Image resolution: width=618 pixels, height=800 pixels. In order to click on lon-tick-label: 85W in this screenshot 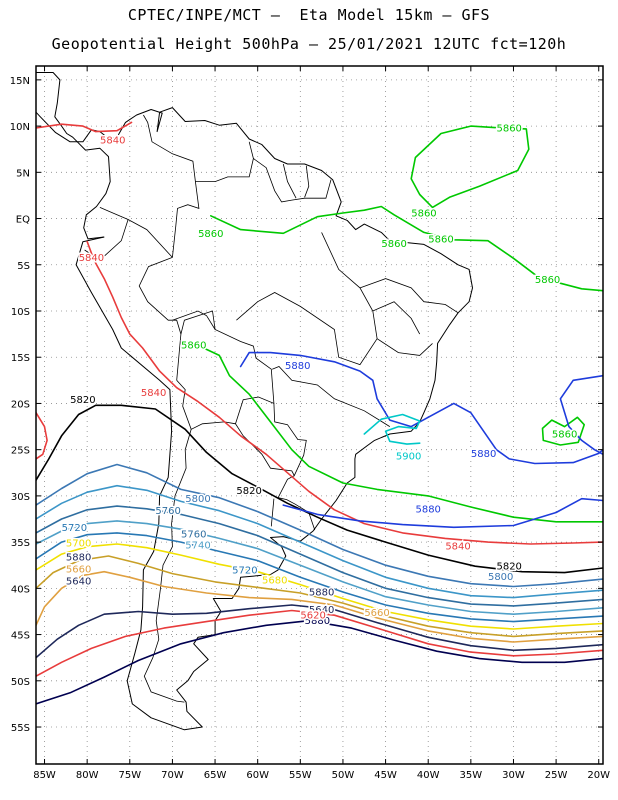, I will do `click(44, 775)`.